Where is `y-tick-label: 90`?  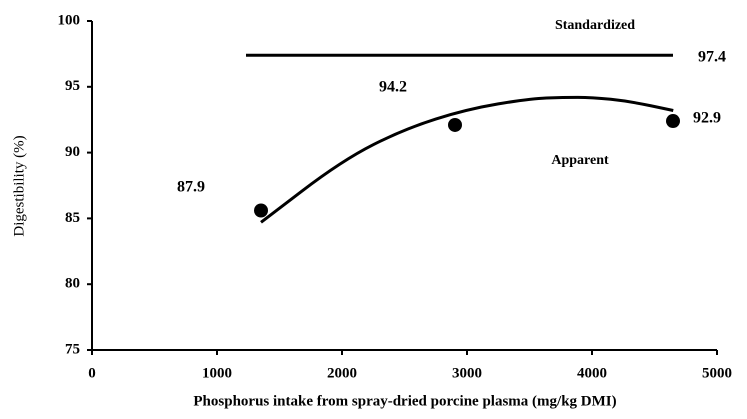
y-tick-label: 90 is located at coordinates (72, 152).